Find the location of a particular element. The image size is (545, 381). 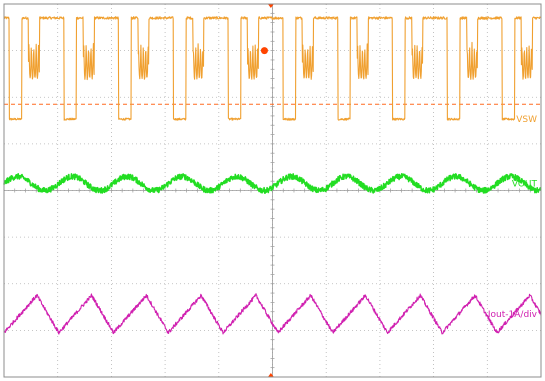

markers is located at coordinates (267, 190).